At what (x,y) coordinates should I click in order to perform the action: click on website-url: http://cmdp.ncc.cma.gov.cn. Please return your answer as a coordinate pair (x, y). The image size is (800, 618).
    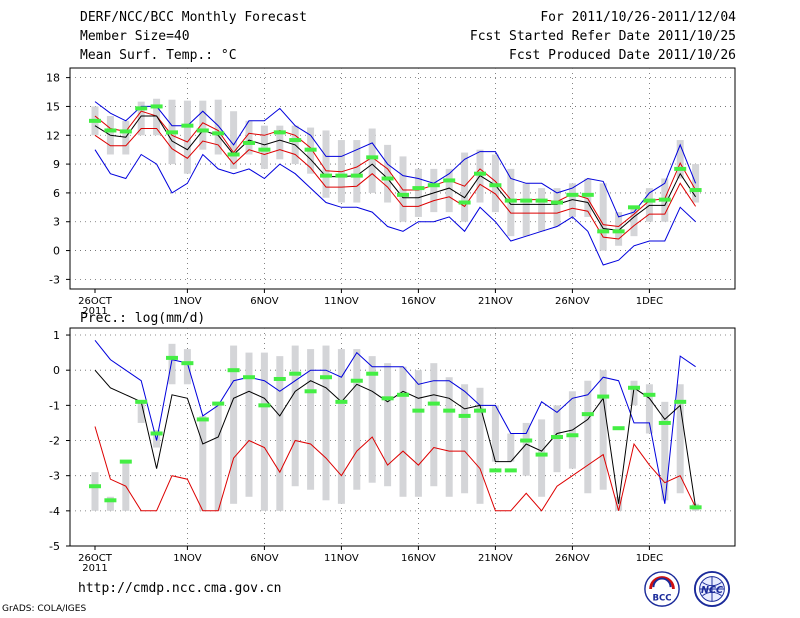
    Looking at the image, I should click on (180, 588).